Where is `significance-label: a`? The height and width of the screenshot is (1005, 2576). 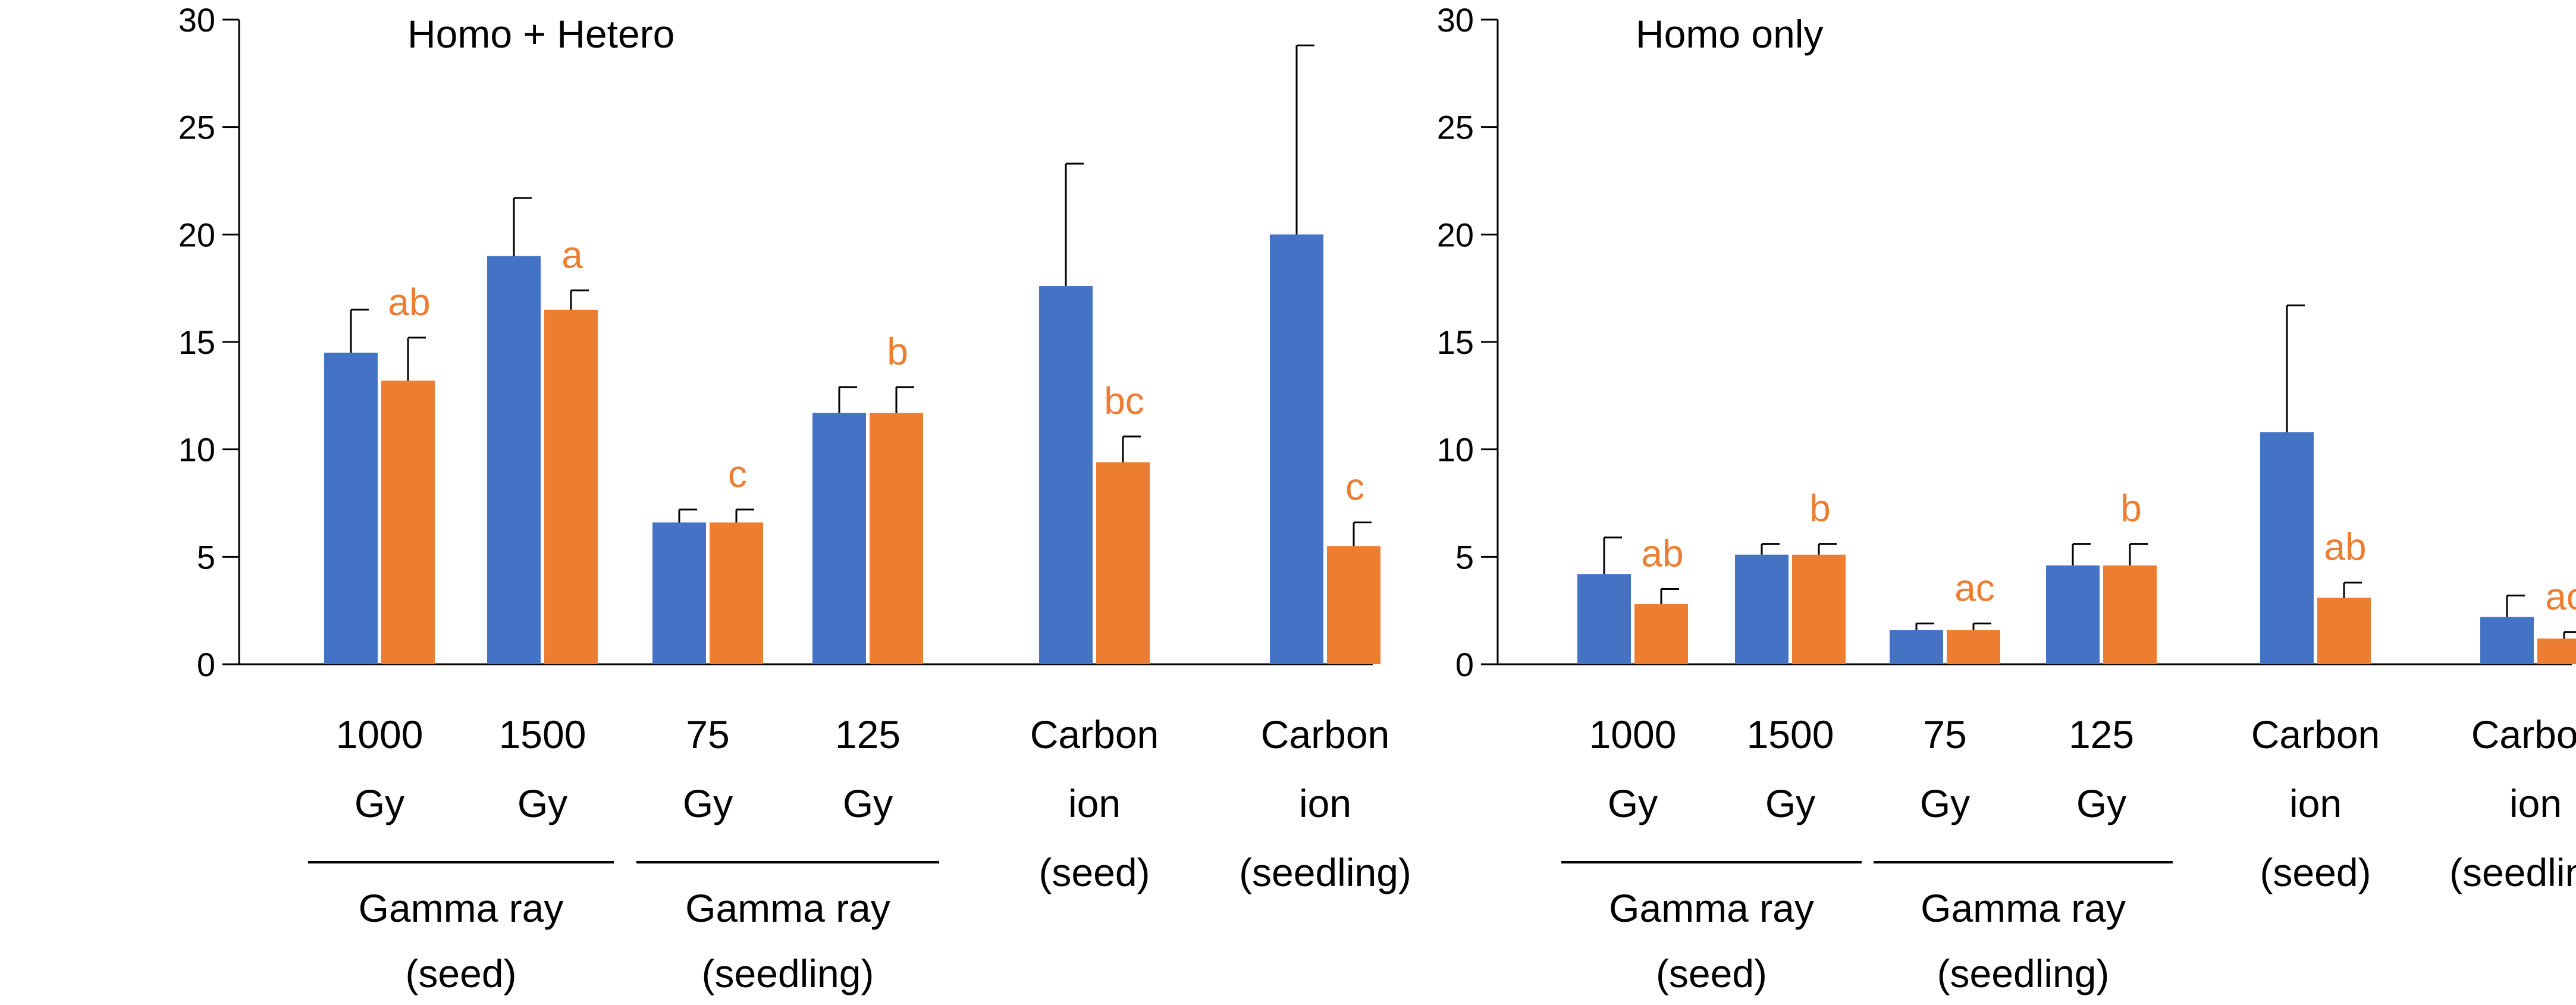 significance-label: a is located at coordinates (572, 254).